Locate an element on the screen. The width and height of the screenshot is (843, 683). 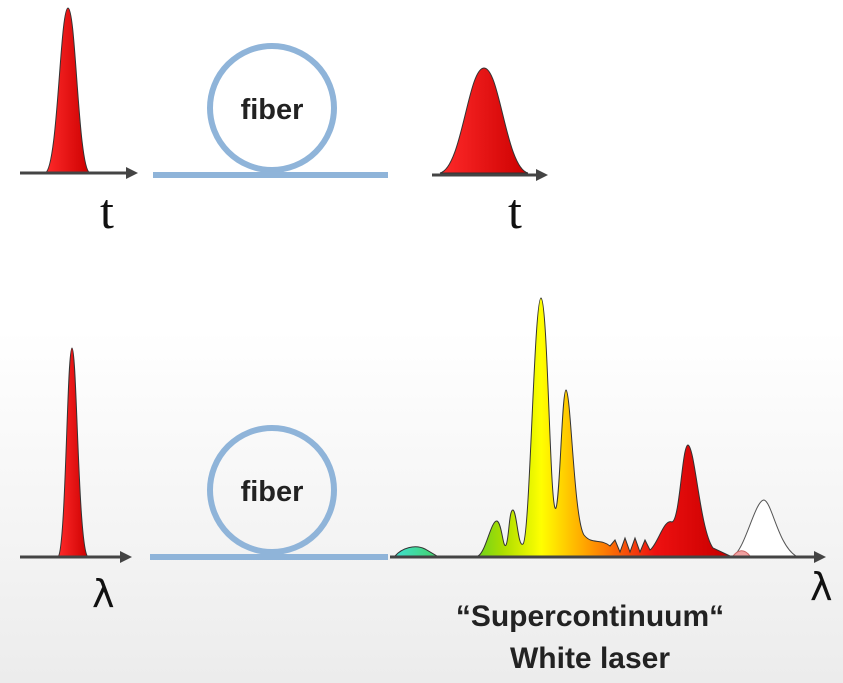
caption-line: “Supercontinuum“ is located at coordinates (590, 616).